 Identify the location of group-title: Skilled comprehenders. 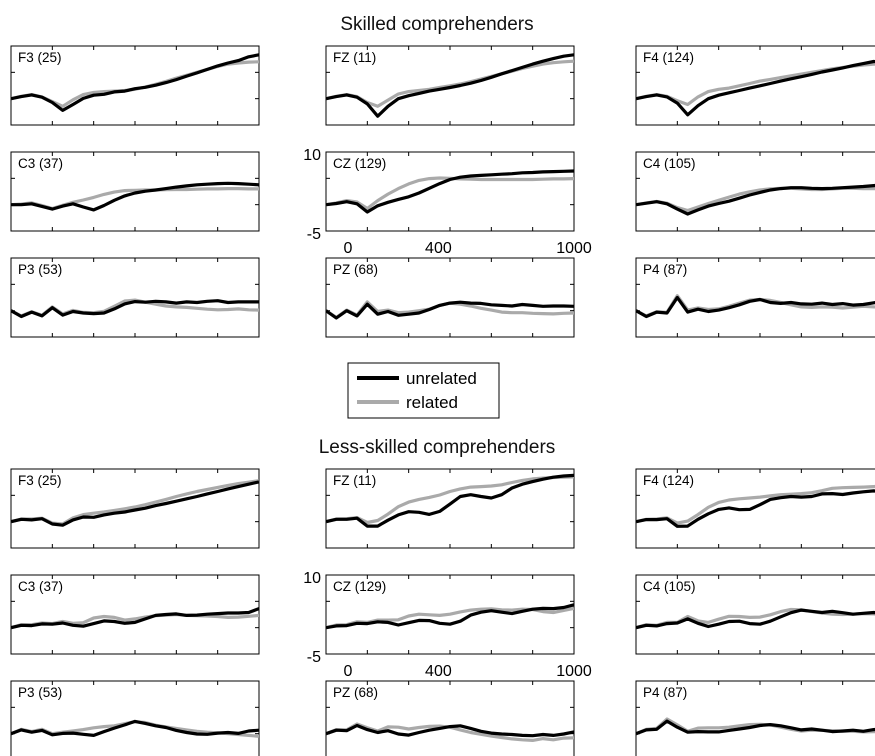
(436, 24).